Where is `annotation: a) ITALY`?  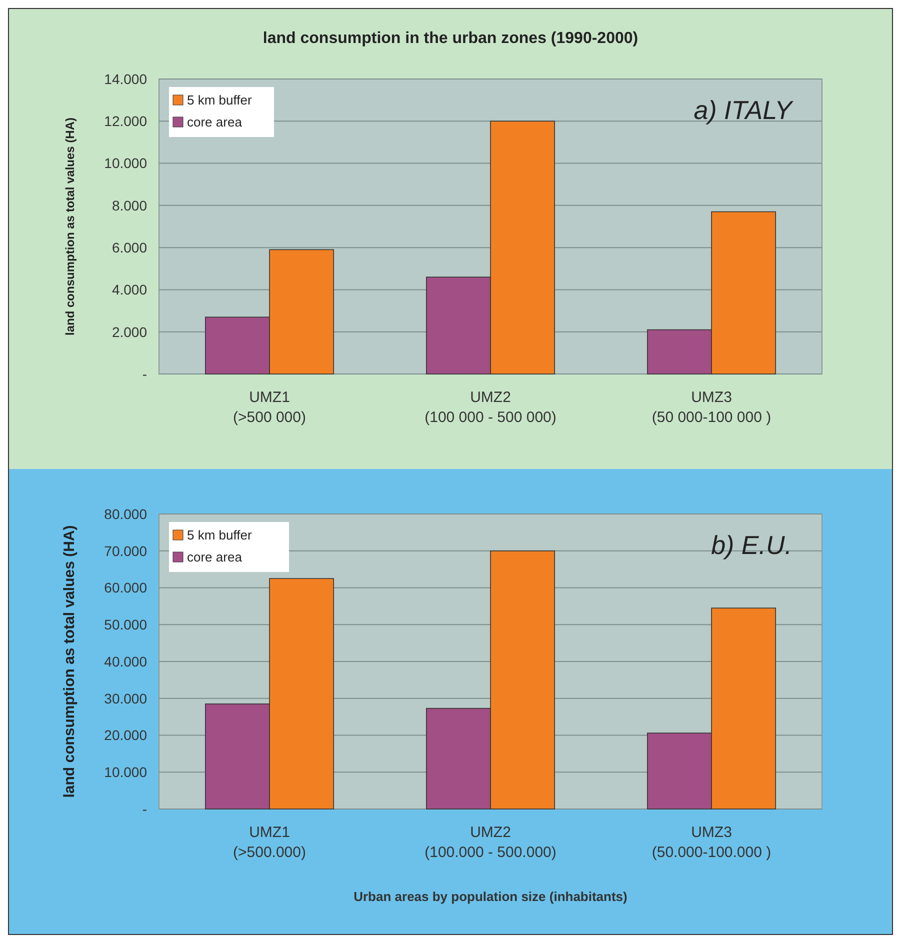
annotation: a) ITALY is located at coordinates (744, 110).